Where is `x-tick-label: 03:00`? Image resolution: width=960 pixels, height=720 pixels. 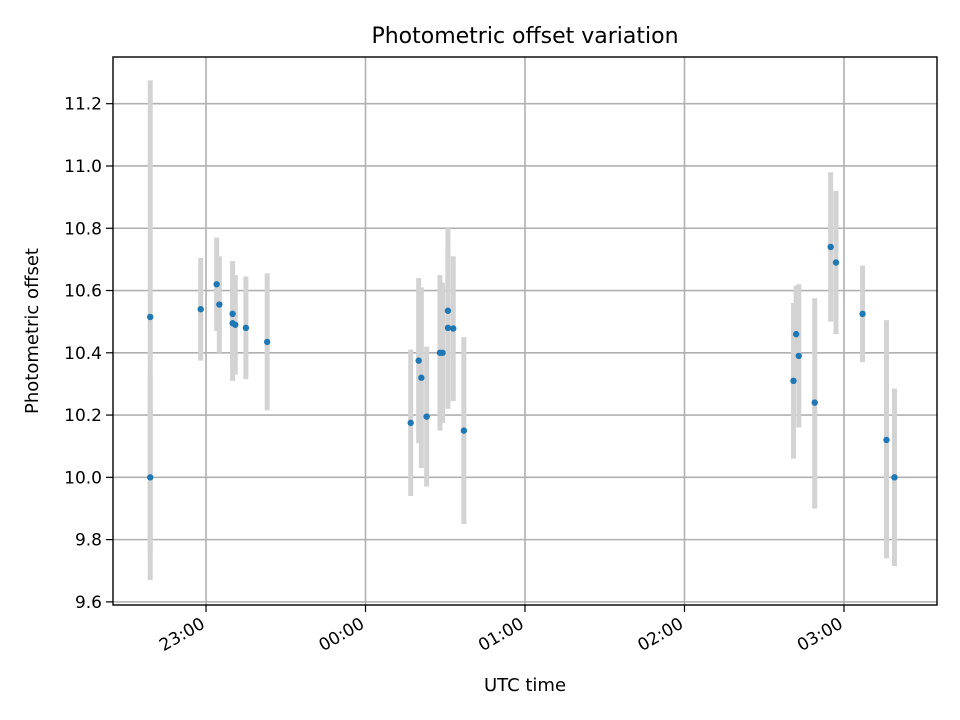 x-tick-label: 03:00 is located at coordinates (820, 635).